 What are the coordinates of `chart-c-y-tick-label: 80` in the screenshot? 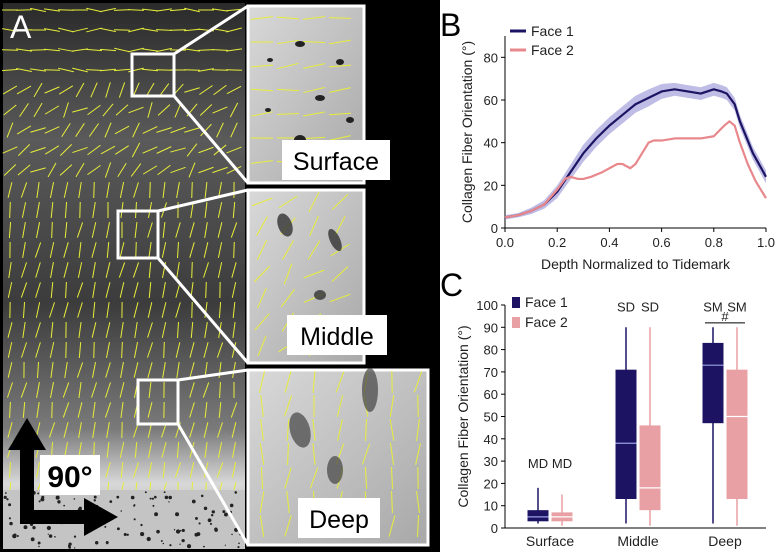 It's located at (491, 350).